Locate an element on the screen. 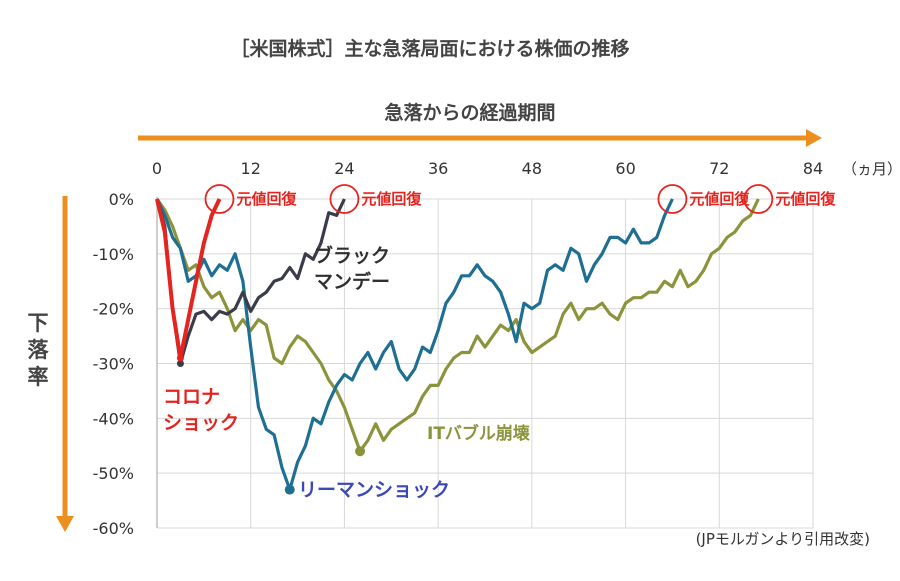  x-tick-label: 24 is located at coordinates (344, 168).